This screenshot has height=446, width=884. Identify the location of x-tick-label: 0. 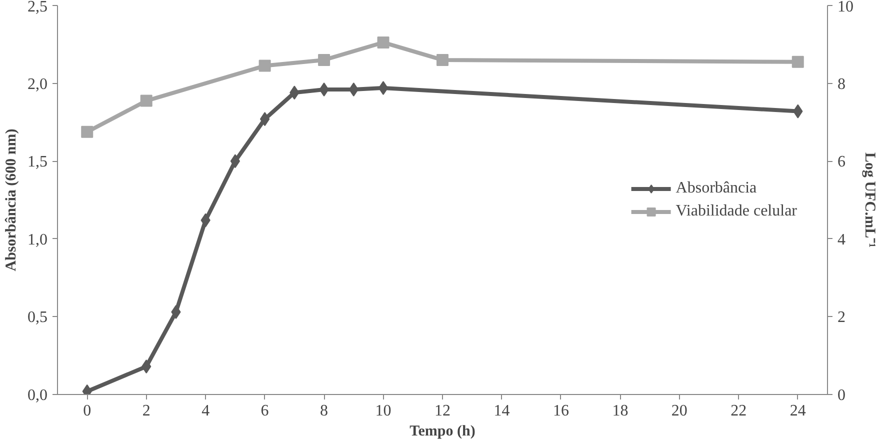
(87, 411).